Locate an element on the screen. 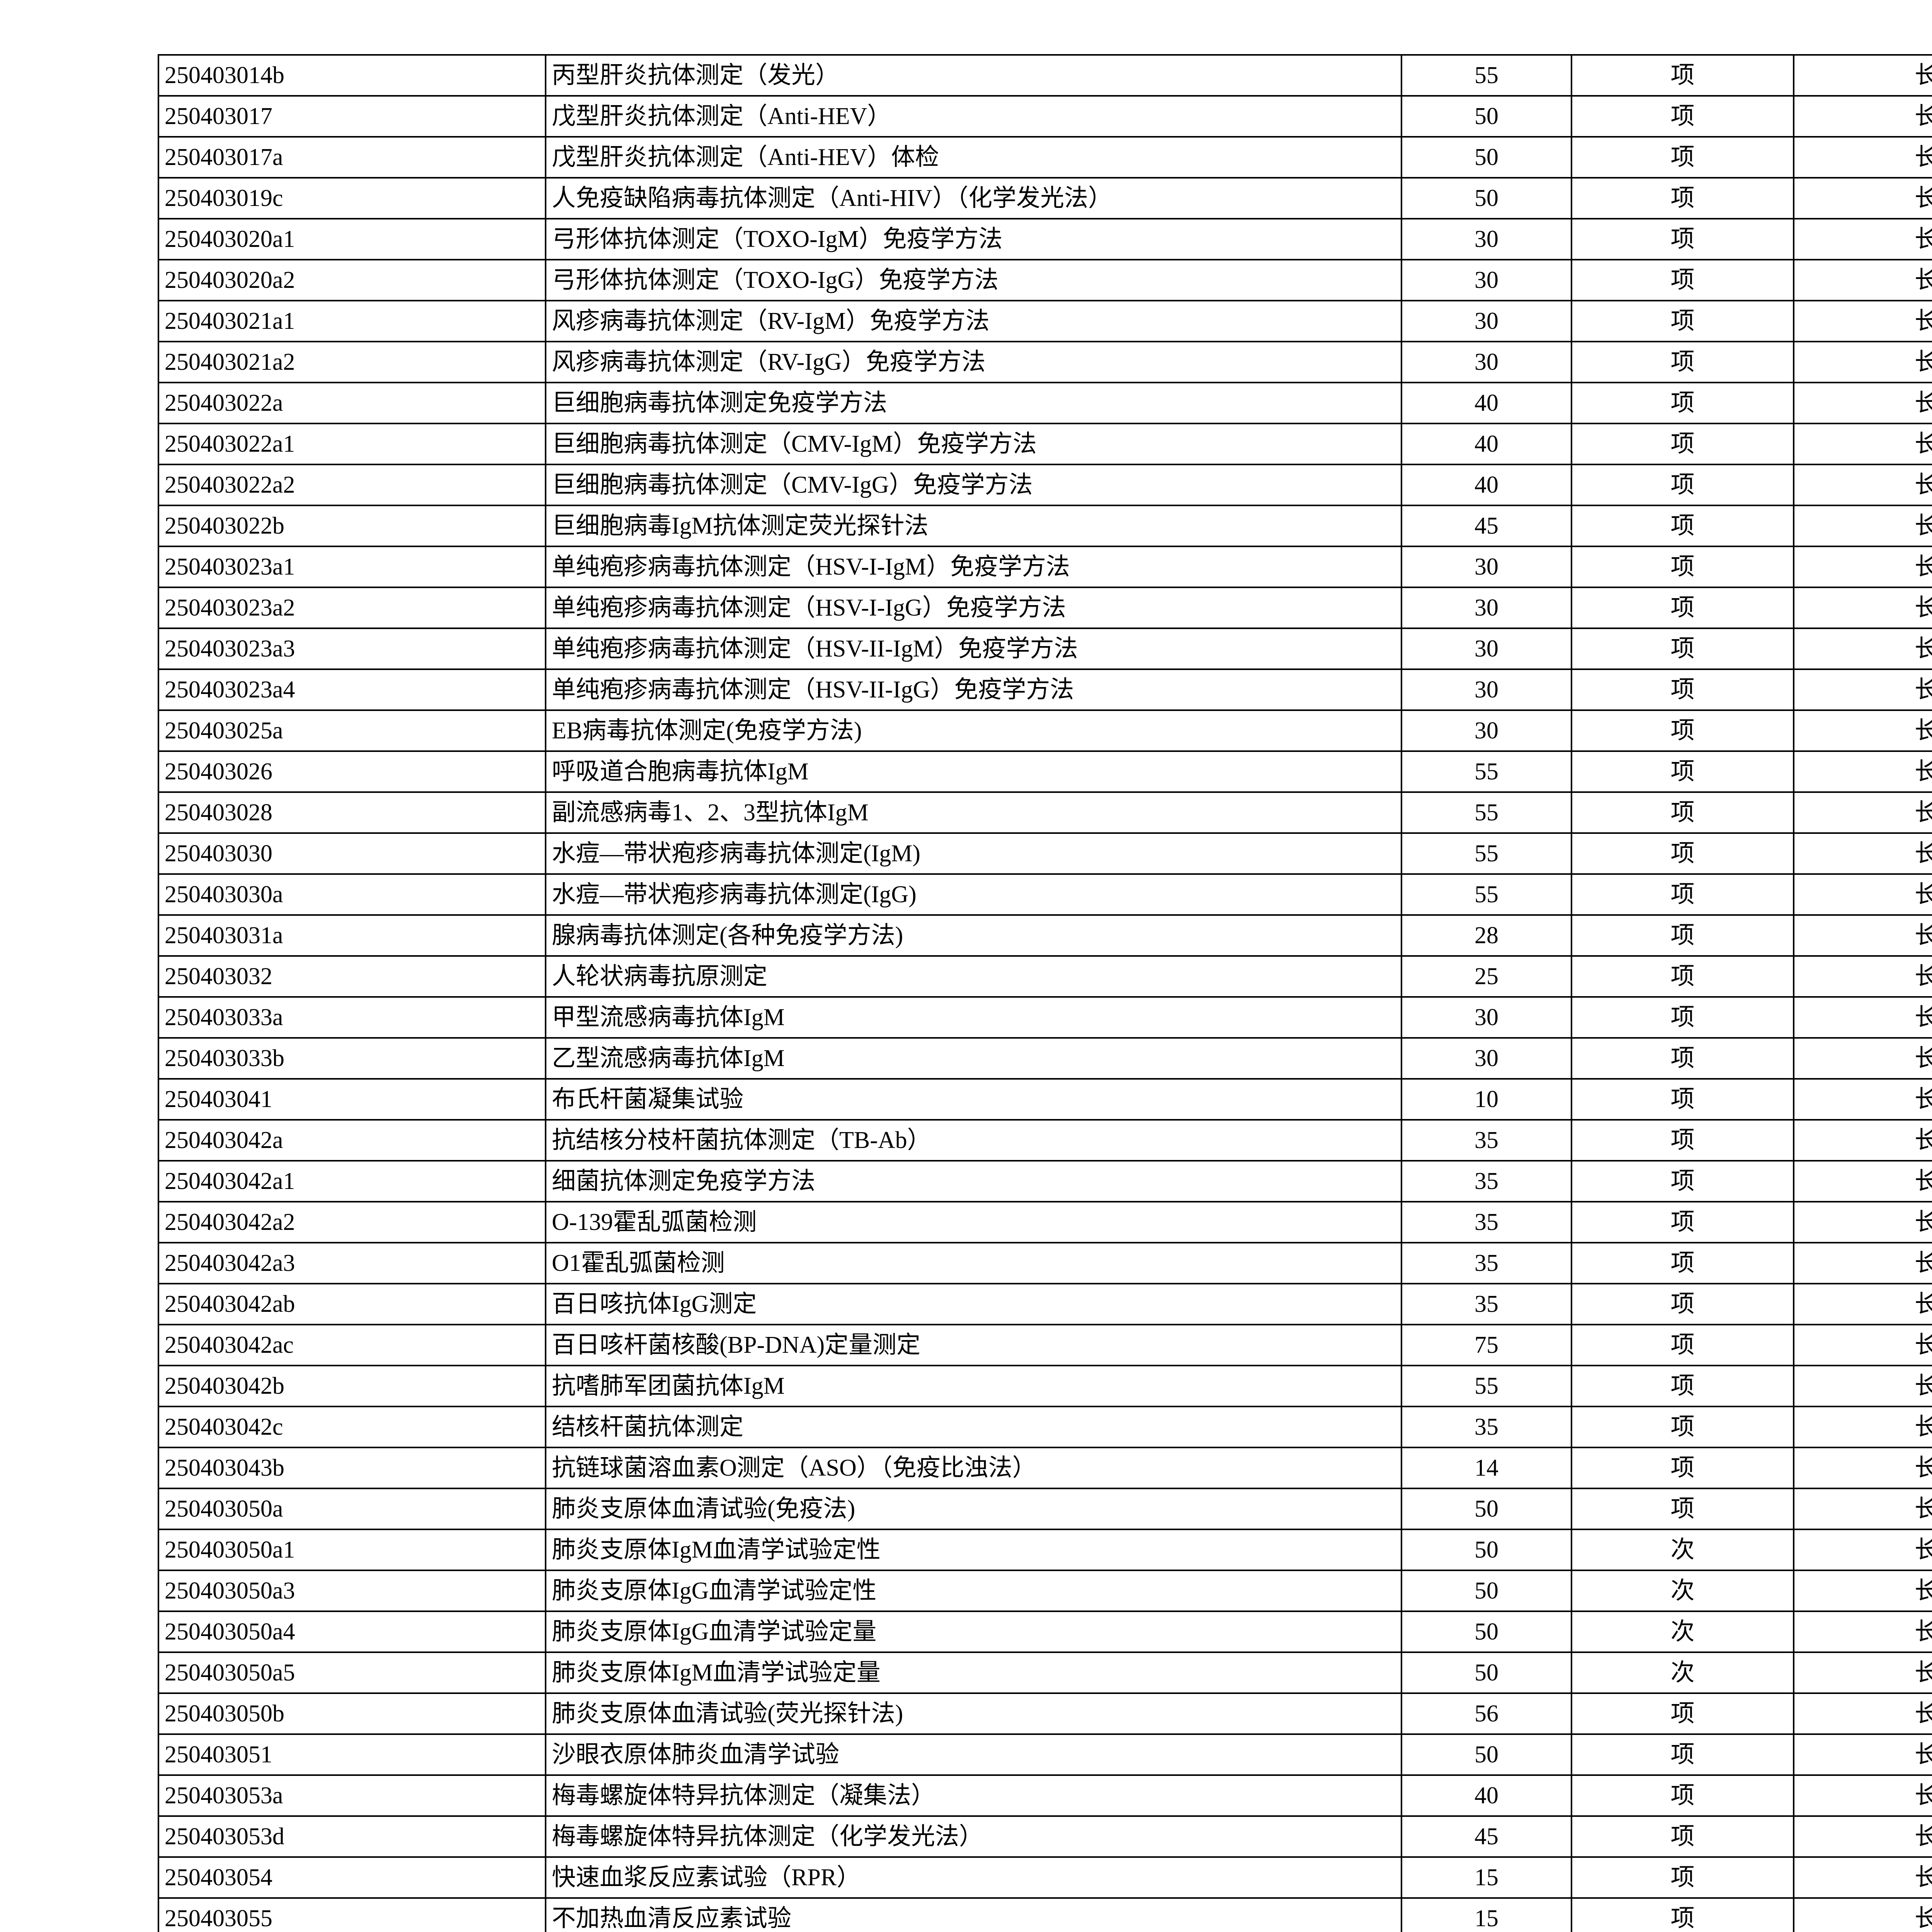  table-row: 250403022b巨细胞病毒IgM抗体测定荧光探针法45项长期 is located at coordinates (1045, 526).